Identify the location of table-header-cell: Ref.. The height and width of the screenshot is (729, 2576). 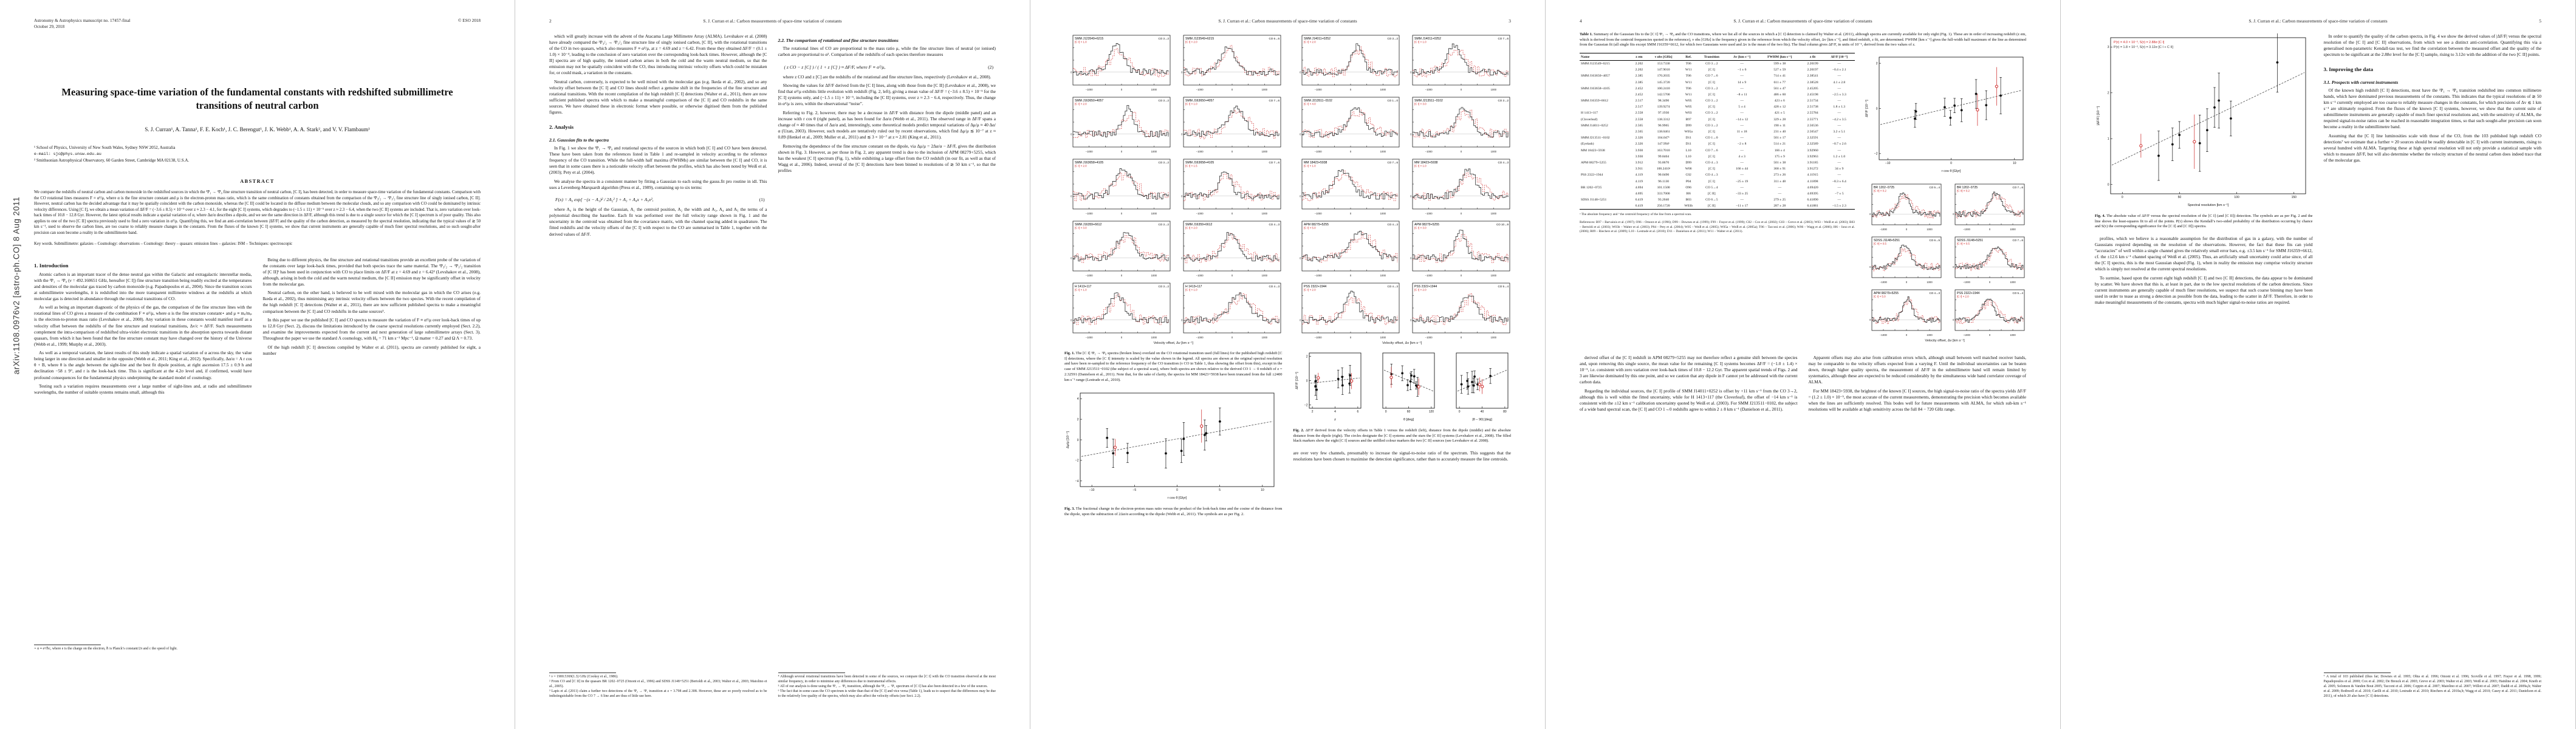
(1688, 57).